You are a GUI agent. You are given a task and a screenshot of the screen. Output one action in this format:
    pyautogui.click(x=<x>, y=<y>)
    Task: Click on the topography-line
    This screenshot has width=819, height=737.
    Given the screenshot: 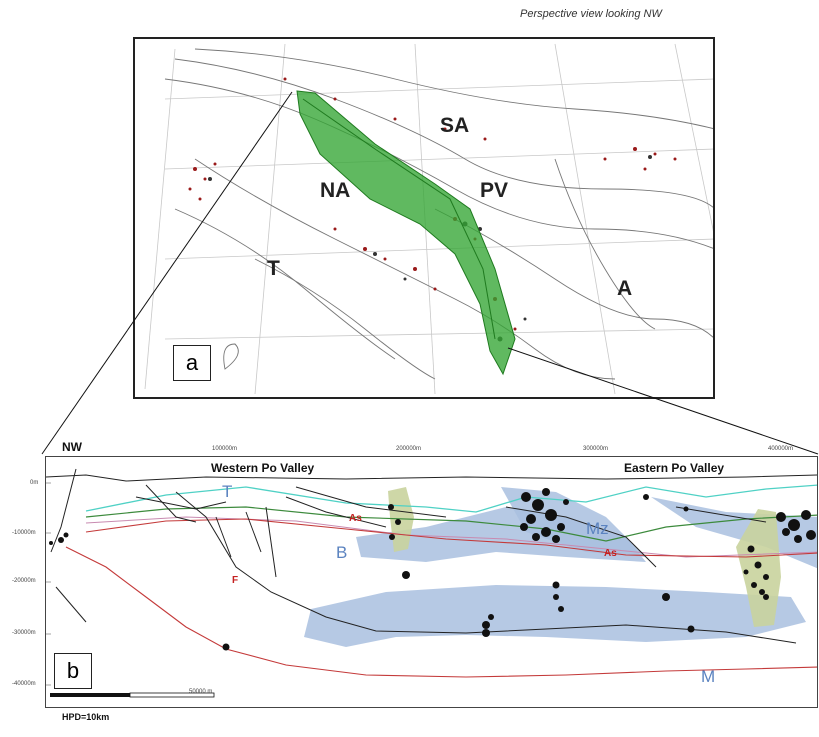 What is the action you would take?
    pyautogui.click(x=431, y=478)
    